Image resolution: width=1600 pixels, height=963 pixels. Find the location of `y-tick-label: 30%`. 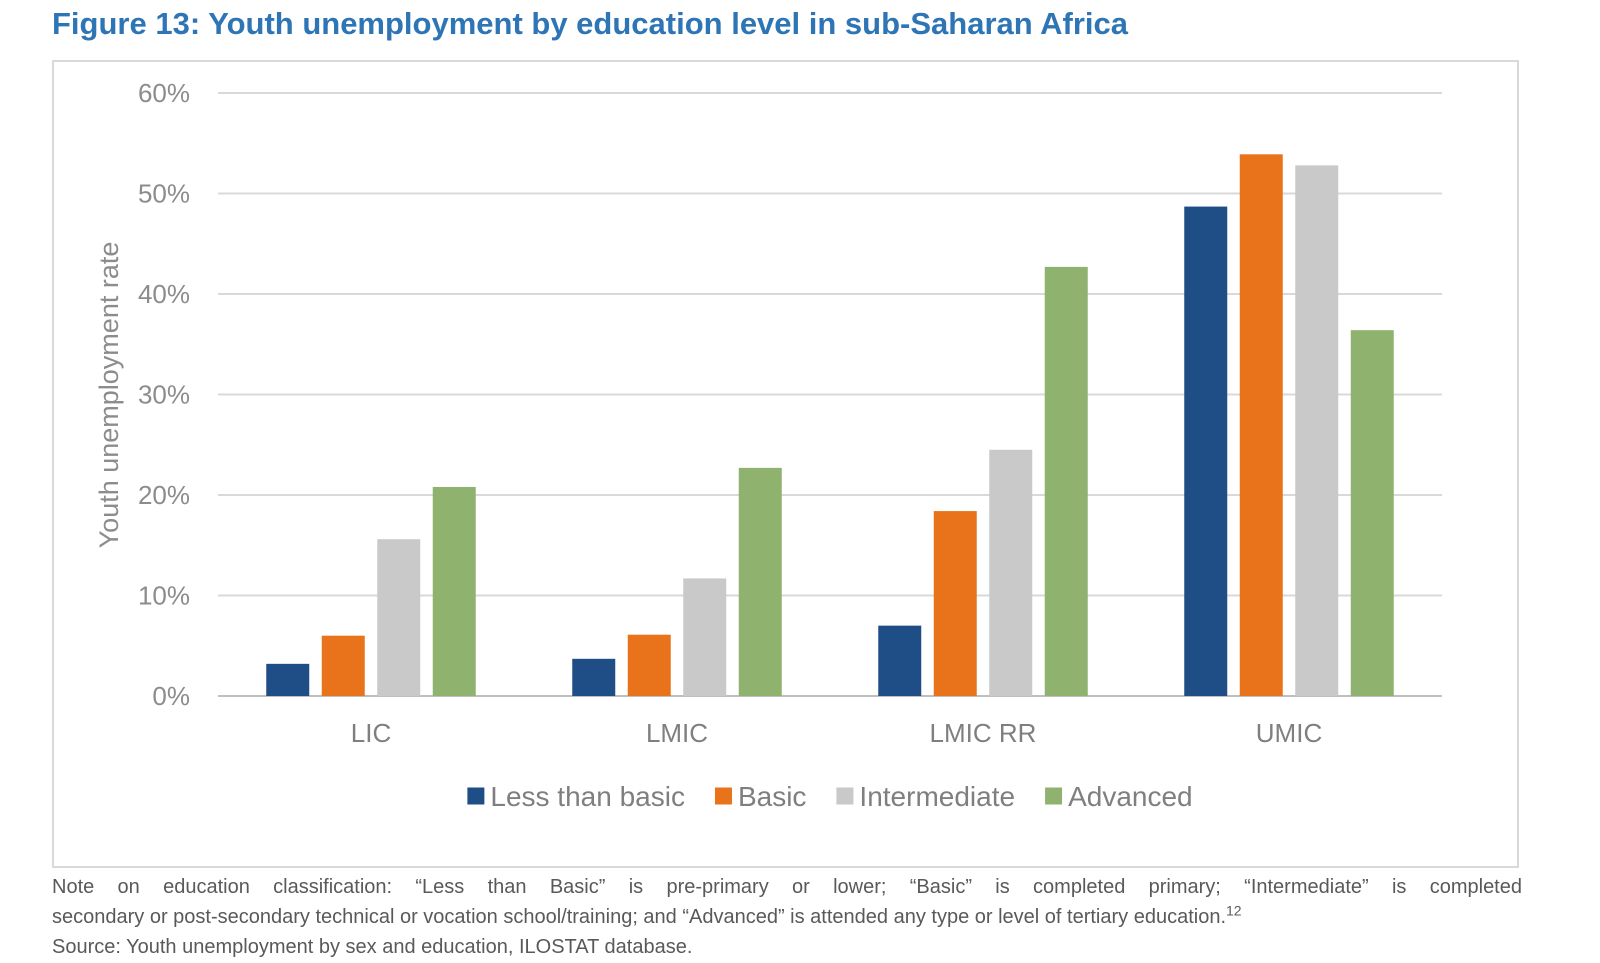

y-tick-label: 30% is located at coordinates (164, 395).